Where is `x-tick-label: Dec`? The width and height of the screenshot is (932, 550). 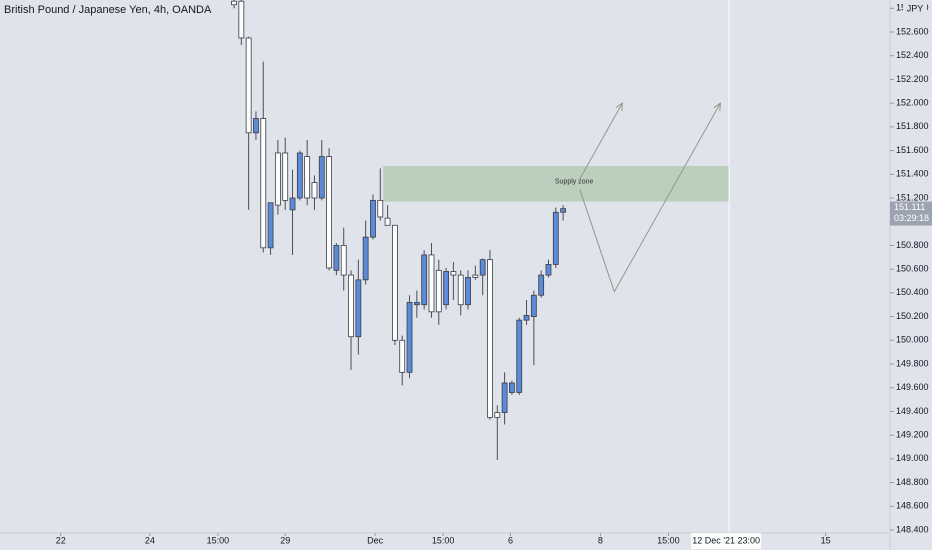
x-tick-label: Dec is located at coordinates (375, 540).